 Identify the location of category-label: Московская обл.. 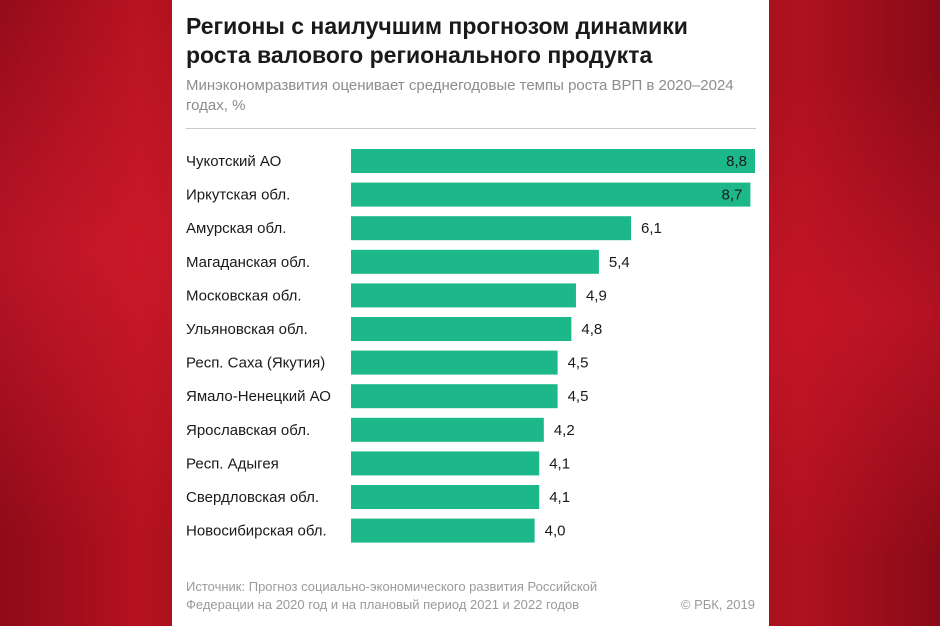
(244, 295).